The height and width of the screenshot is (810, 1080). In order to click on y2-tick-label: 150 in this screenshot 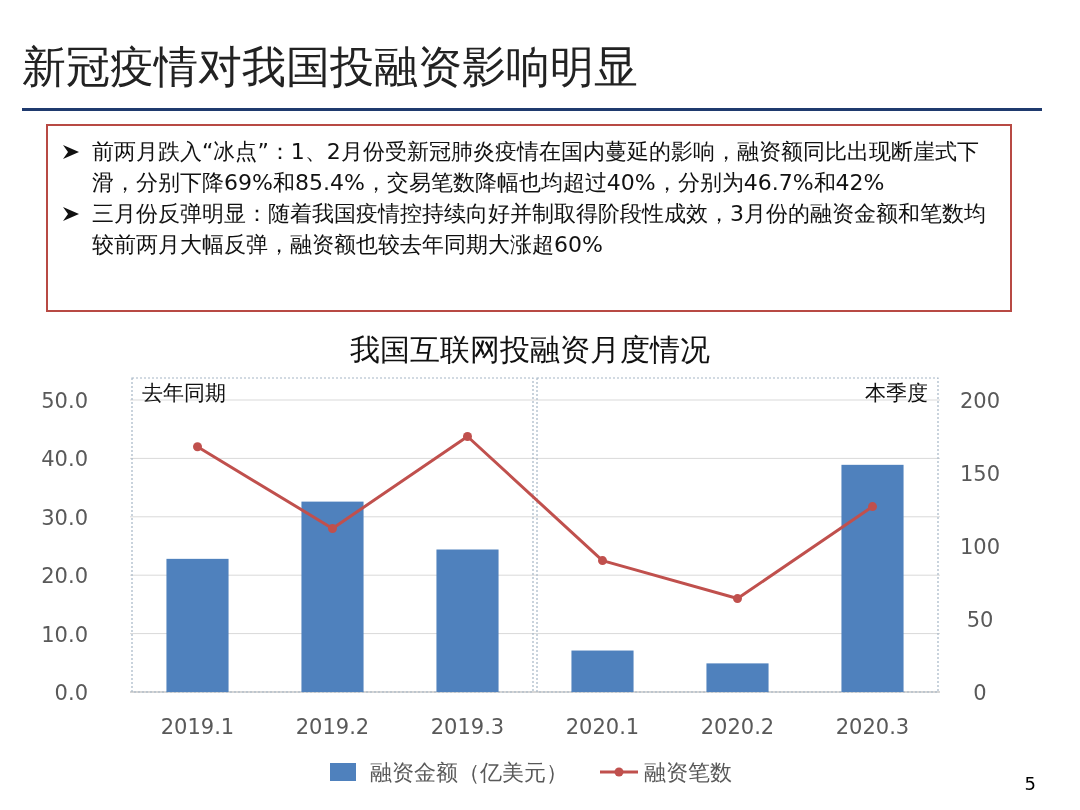, I will do `click(980, 474)`.